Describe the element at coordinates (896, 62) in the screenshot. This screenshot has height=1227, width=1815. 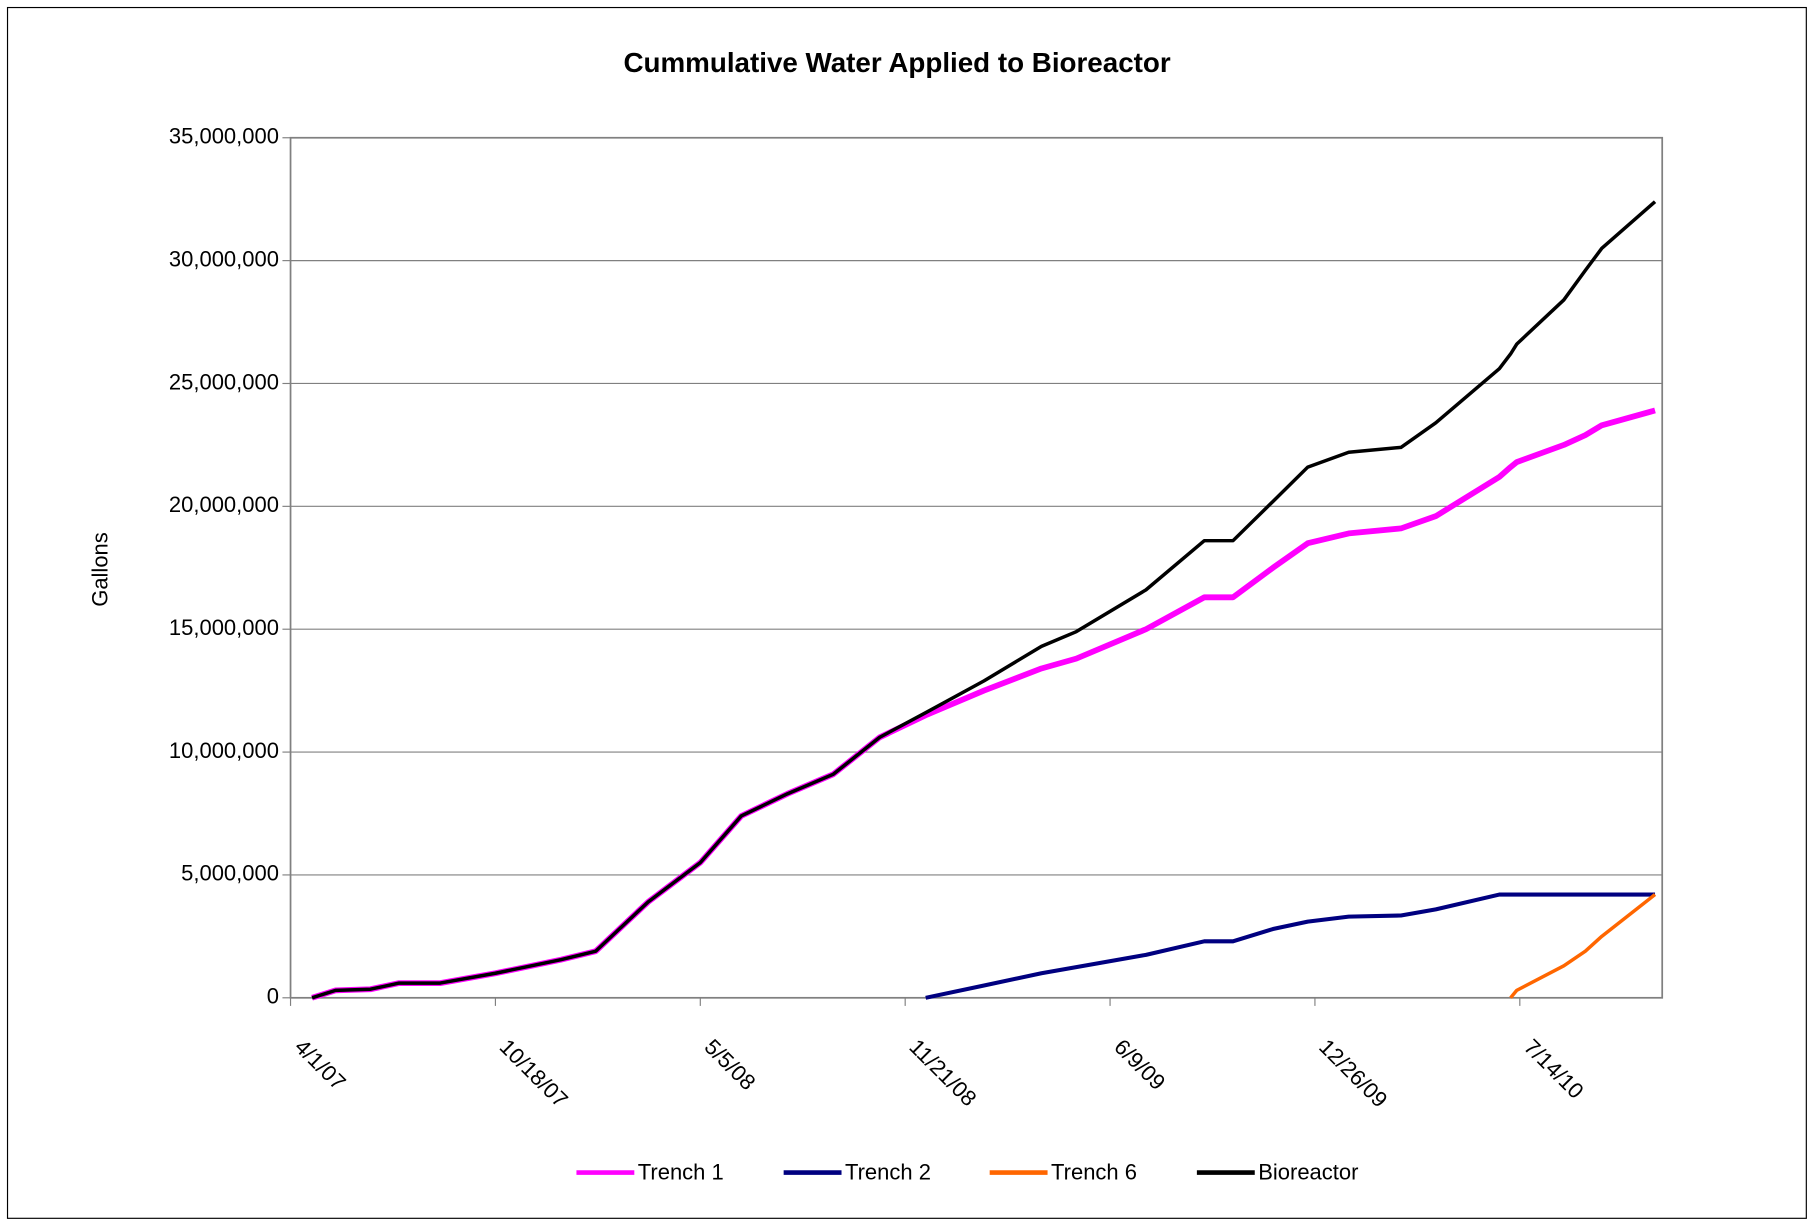
I see `chart-title: Cummulative Water Applied to Bioreactor` at that location.